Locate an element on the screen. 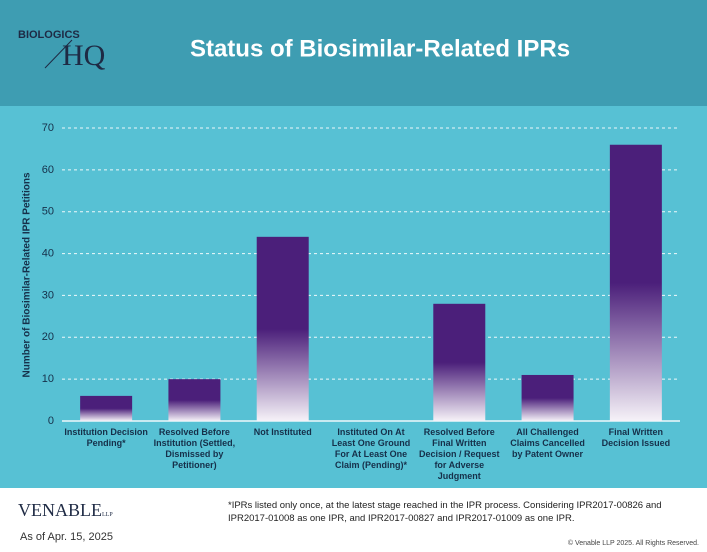  y-tick-label: 50 is located at coordinates (48, 212).